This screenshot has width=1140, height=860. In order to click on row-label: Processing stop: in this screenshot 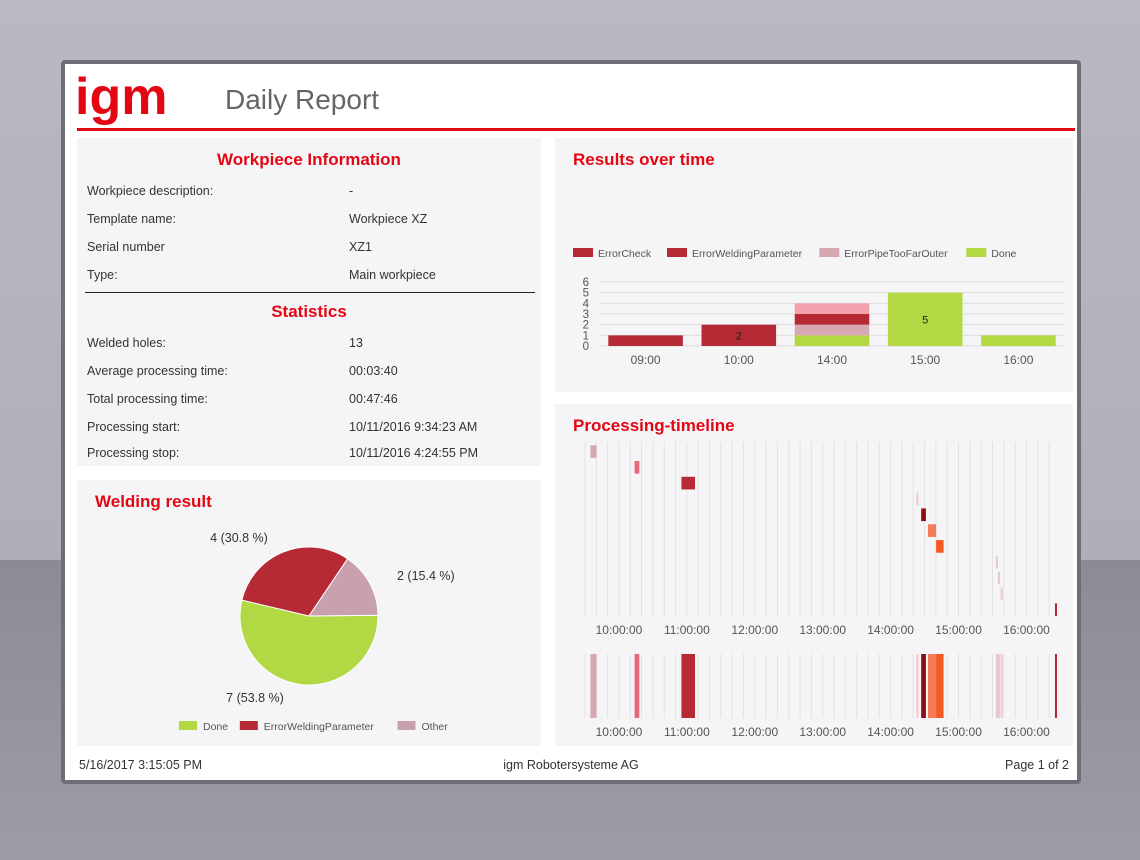, I will do `click(133, 453)`.